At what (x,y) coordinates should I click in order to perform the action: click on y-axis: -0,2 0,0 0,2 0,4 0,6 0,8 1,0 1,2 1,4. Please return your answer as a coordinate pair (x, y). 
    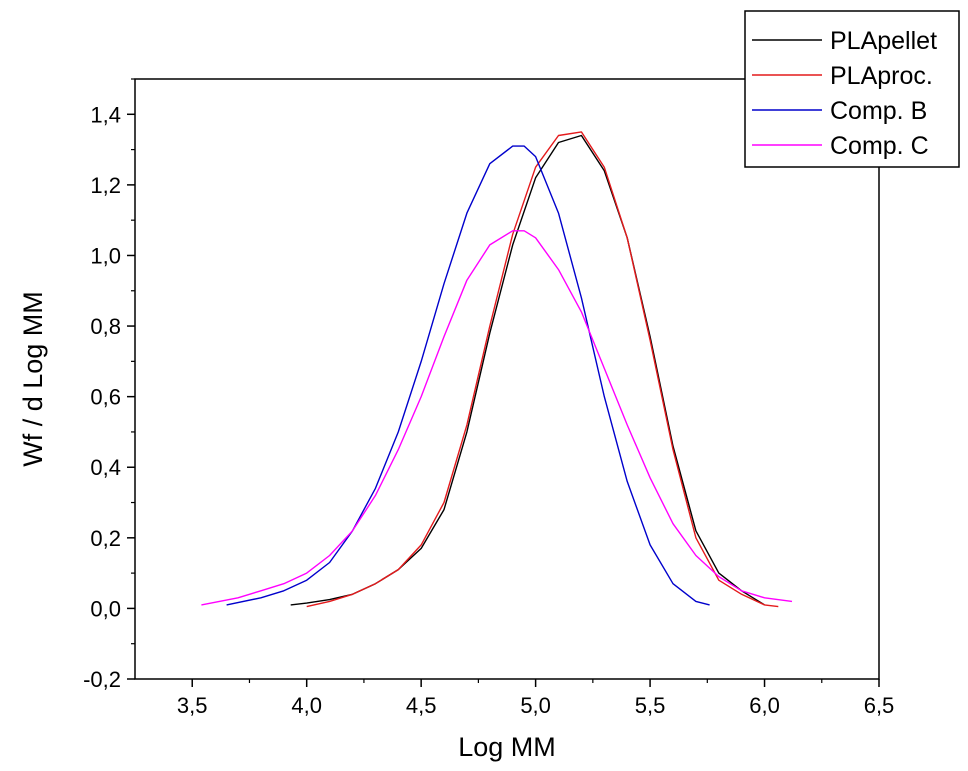
    Looking at the image, I should click on (109, 385).